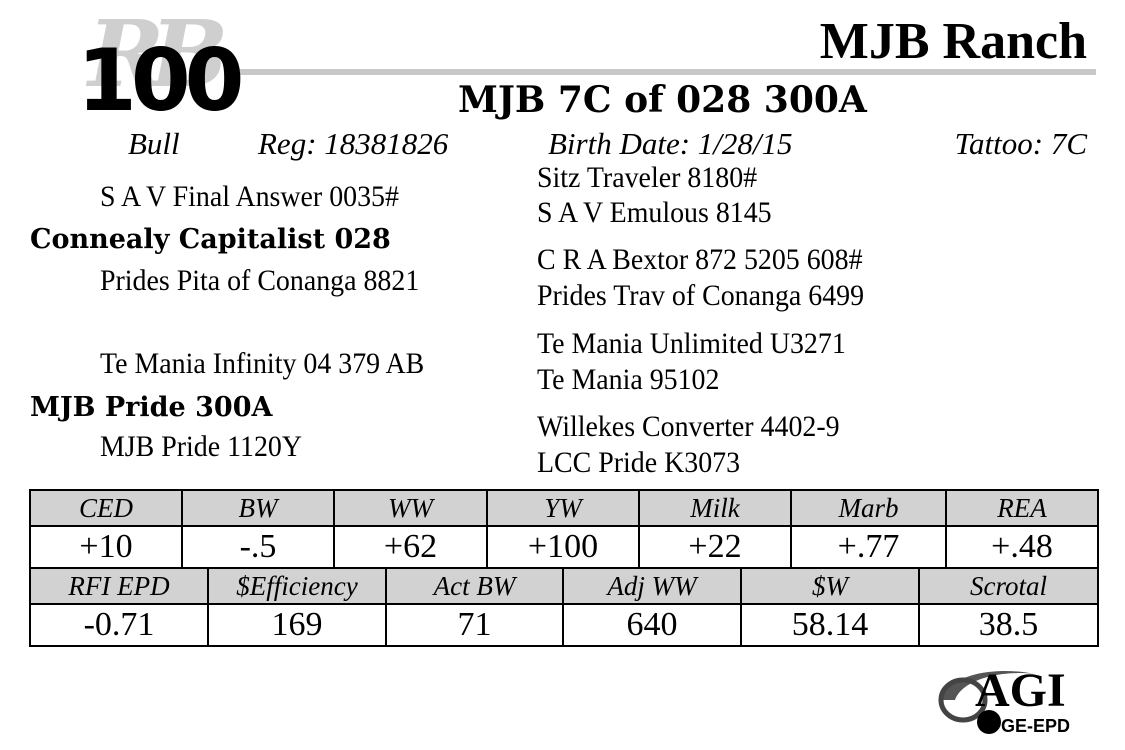  Describe the element at coordinates (297, 586) in the screenshot. I see `epd-header-efficiency: $Efficiency` at that location.